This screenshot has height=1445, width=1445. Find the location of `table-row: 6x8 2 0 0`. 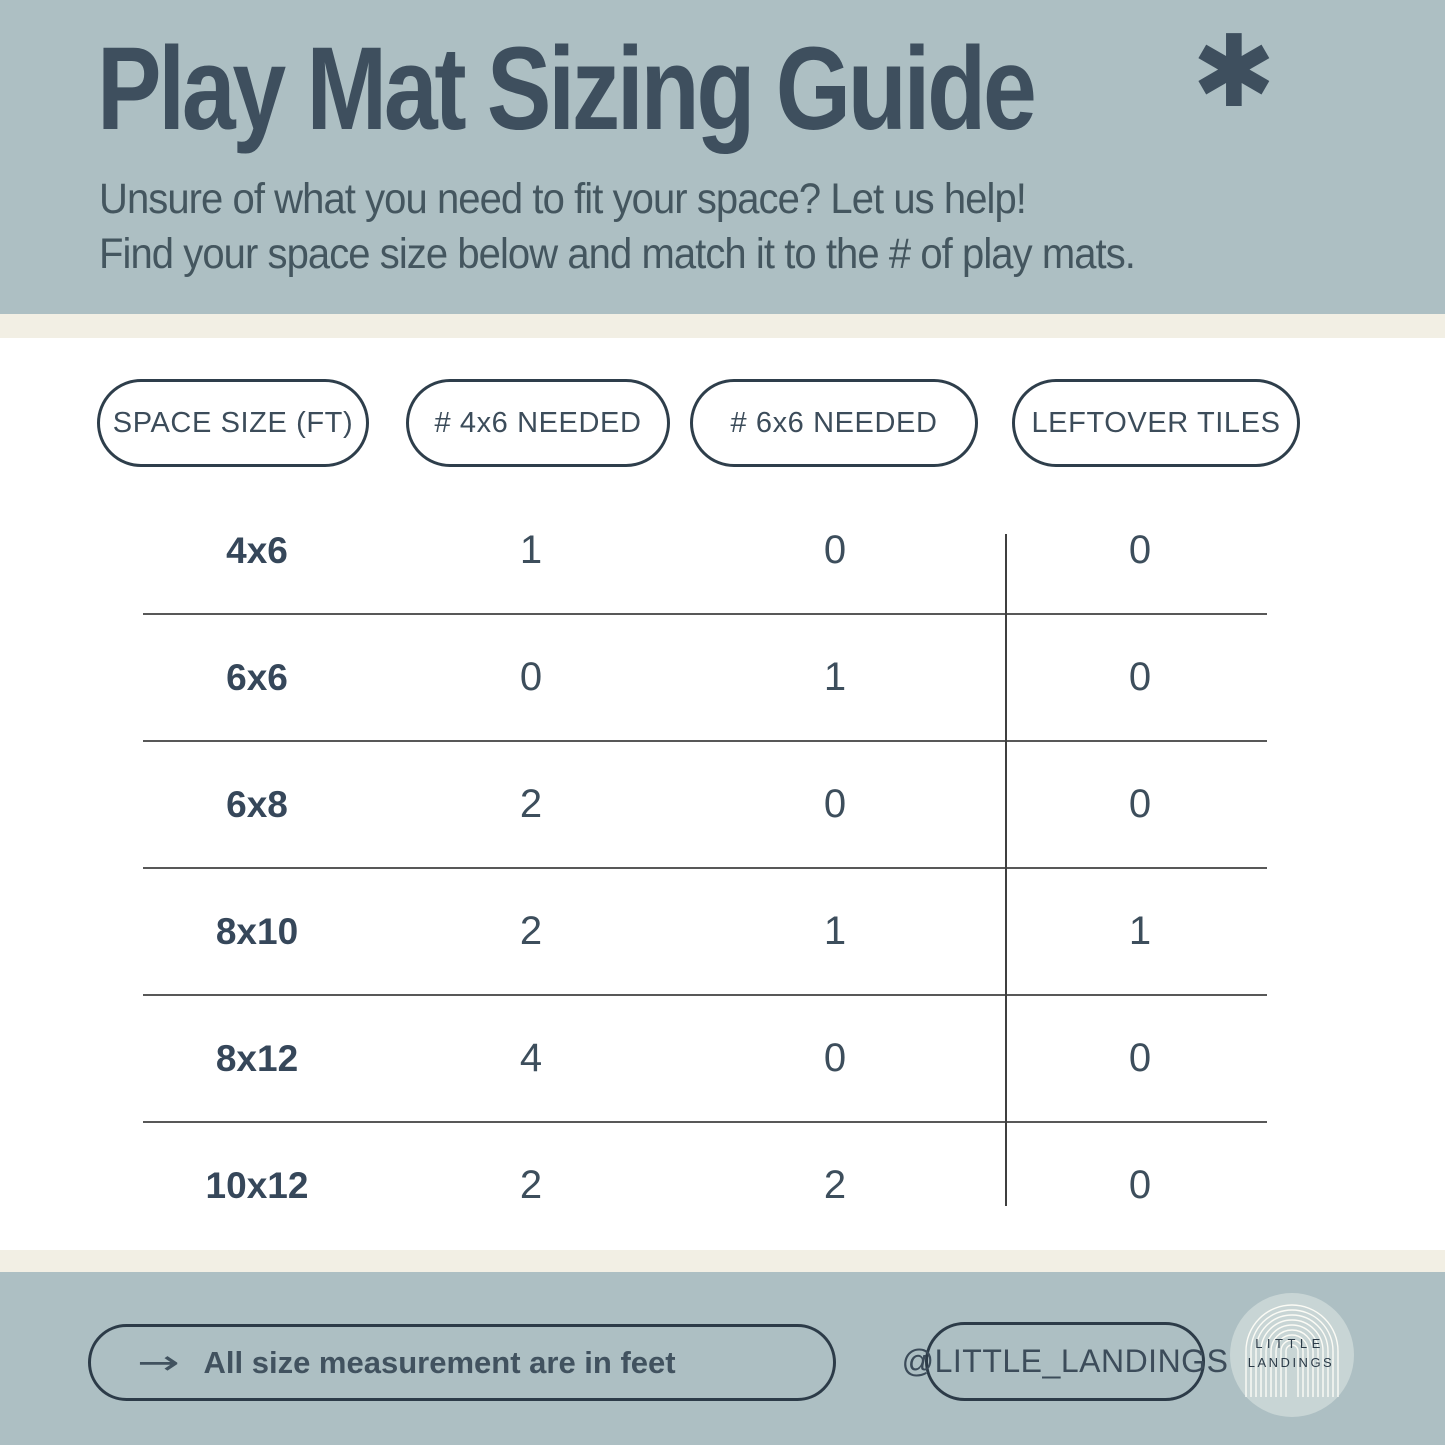

table-row: 6x8 2 0 0 is located at coordinates (722, 804).